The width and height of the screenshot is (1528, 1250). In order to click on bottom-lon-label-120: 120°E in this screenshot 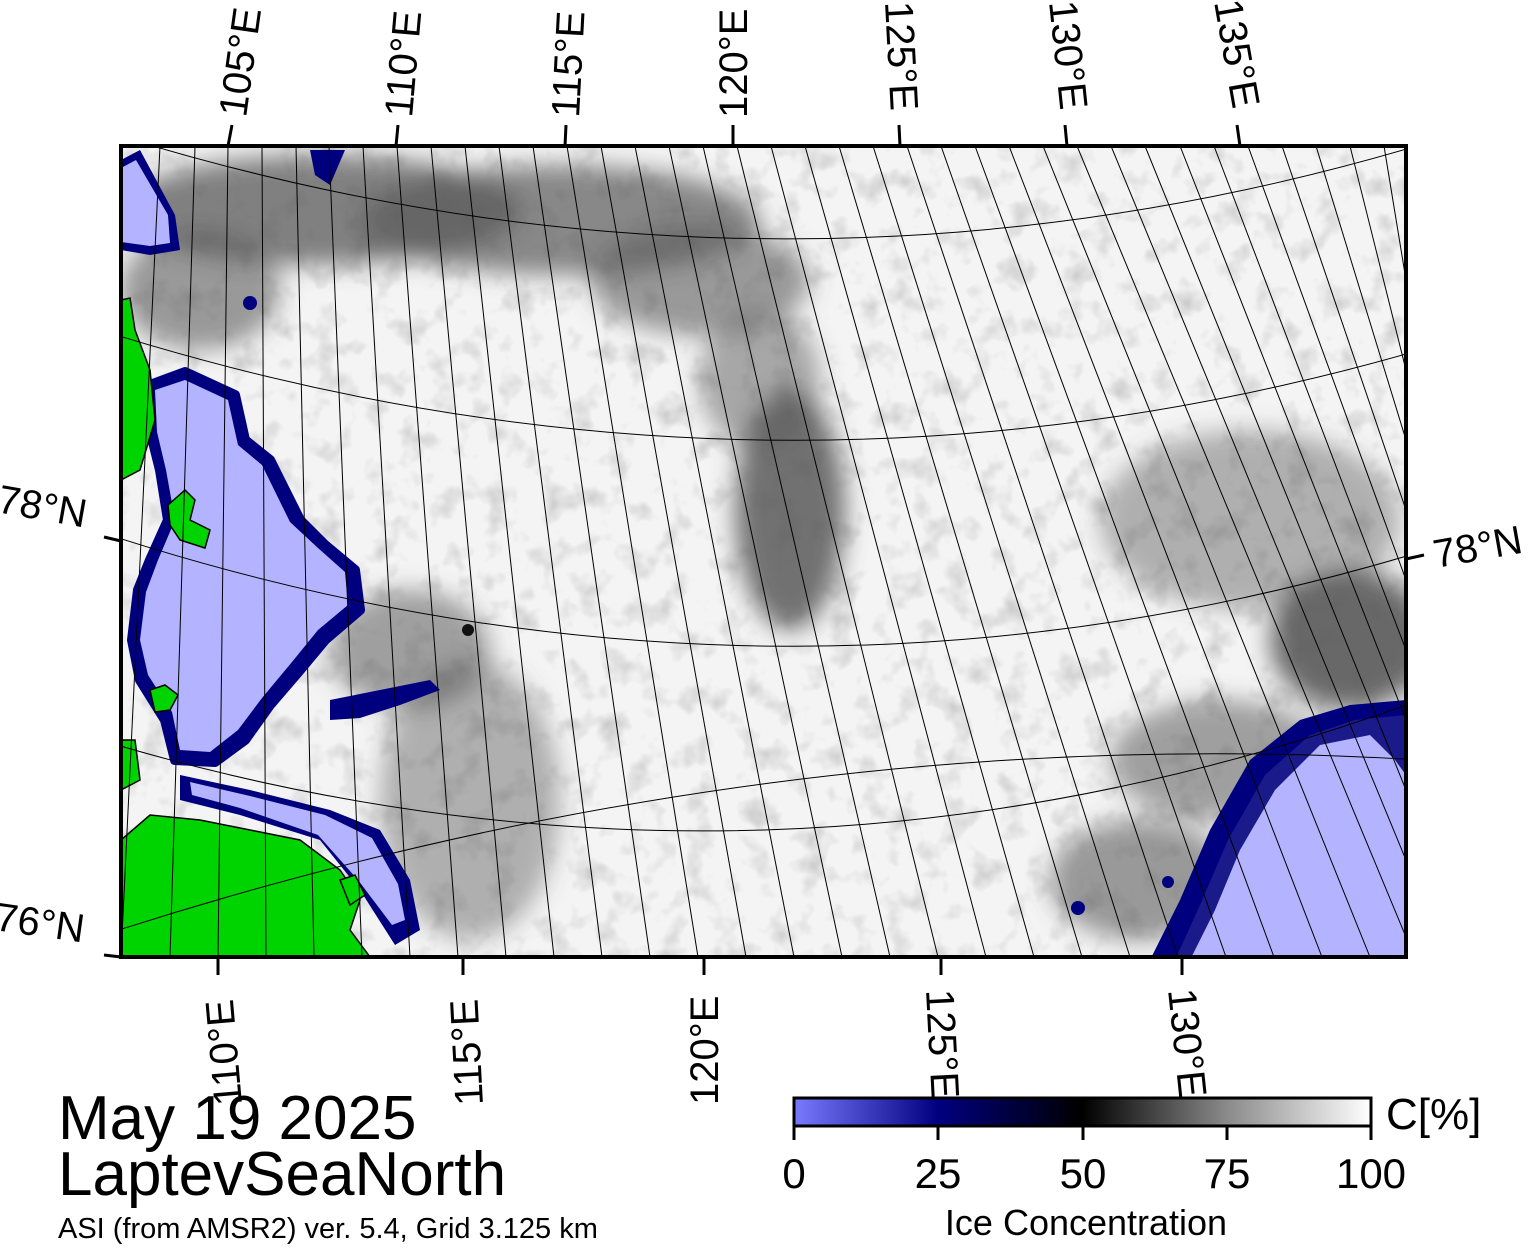, I will do `click(705, 1050)`.